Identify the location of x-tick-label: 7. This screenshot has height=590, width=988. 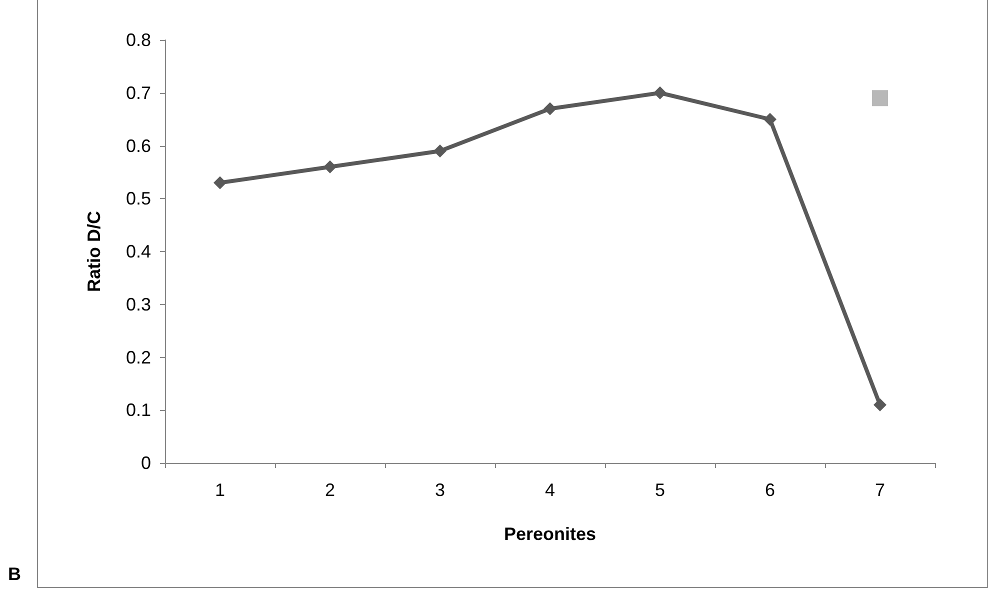
(880, 490).